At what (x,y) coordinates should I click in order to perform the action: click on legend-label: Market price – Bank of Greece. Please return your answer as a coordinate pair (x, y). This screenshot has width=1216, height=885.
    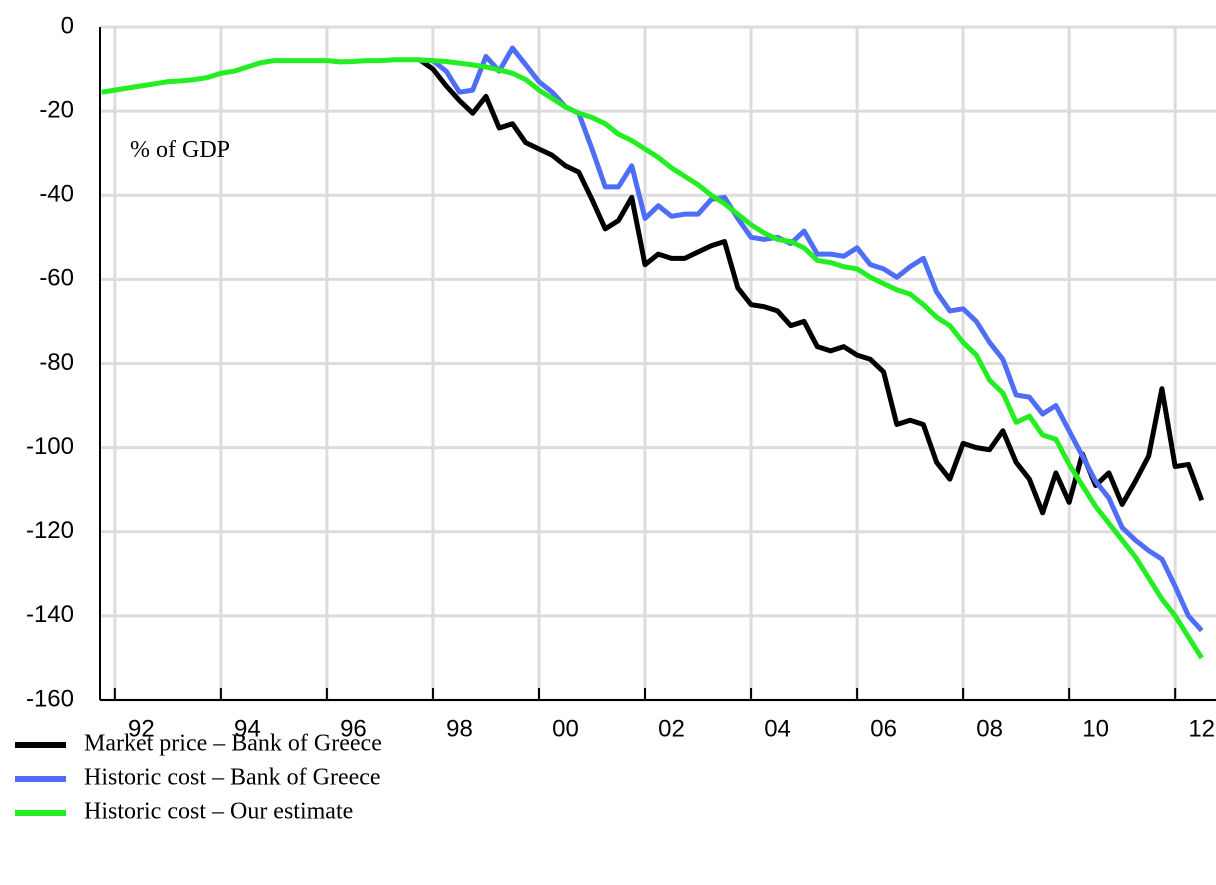
    Looking at the image, I should click on (233, 744).